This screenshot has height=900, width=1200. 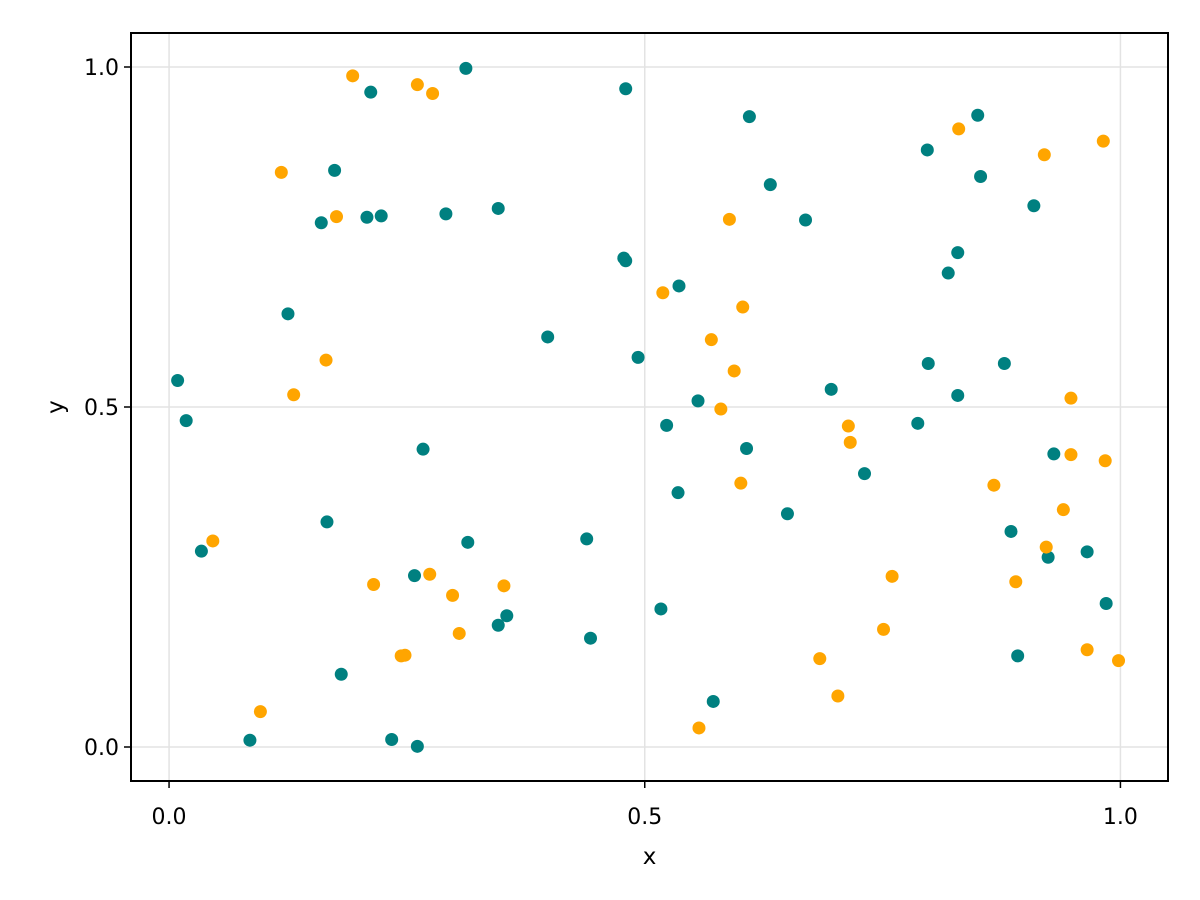 What do you see at coordinates (644, 817) in the screenshot?
I see `x-tick-label: 0.5` at bounding box center [644, 817].